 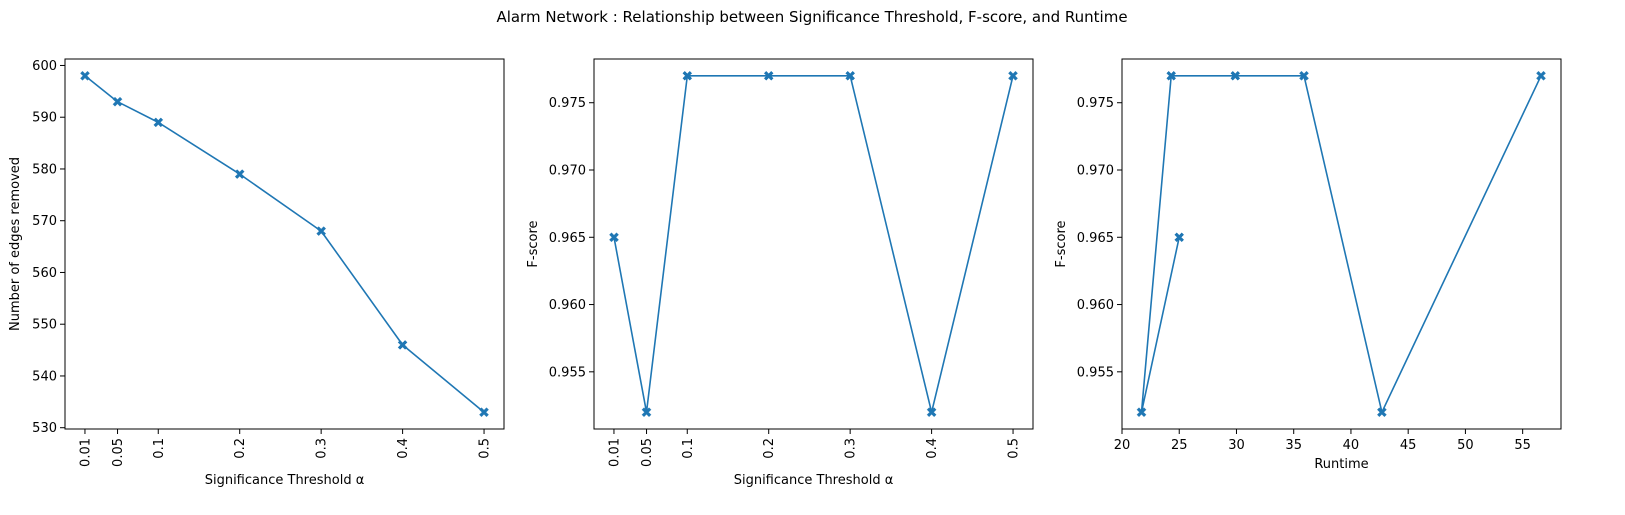 I want to click on y-tick-label: 540, so click(x=44, y=376).